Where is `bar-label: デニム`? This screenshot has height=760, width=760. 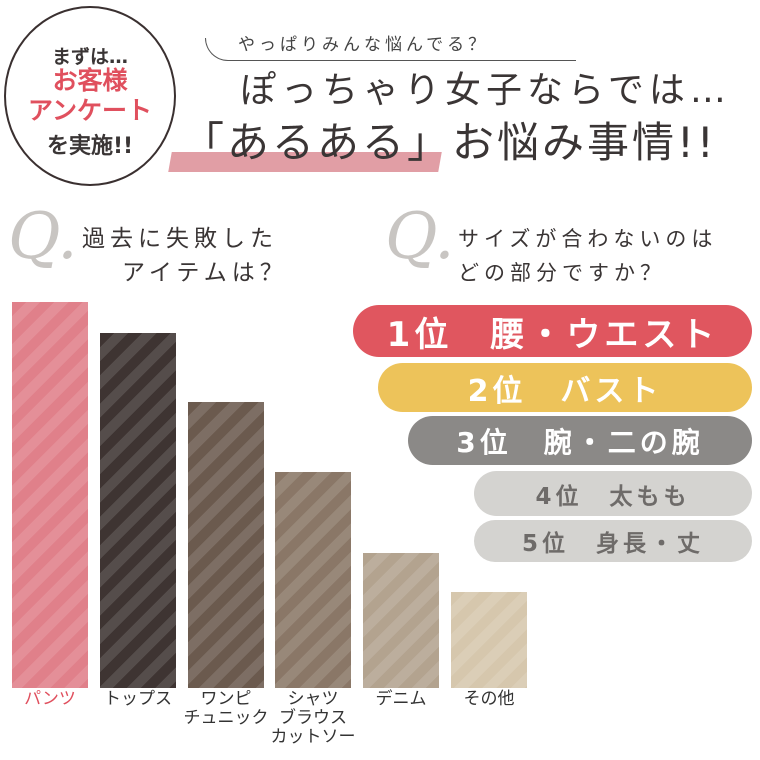
bar-label: デニム is located at coordinates (401, 699).